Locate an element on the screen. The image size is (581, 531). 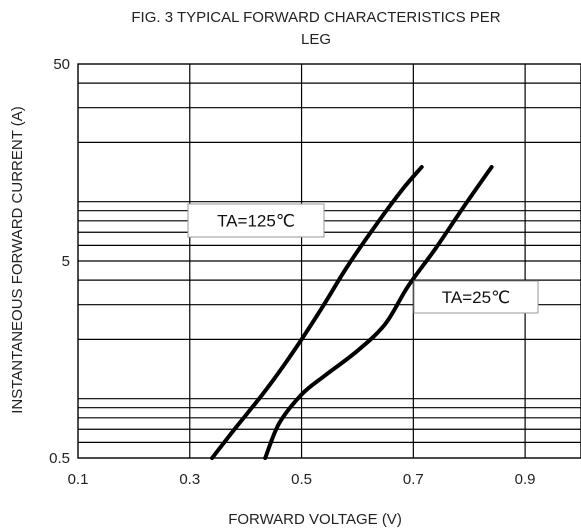
y-tick-label-2: 0.5 is located at coordinates (59, 458).